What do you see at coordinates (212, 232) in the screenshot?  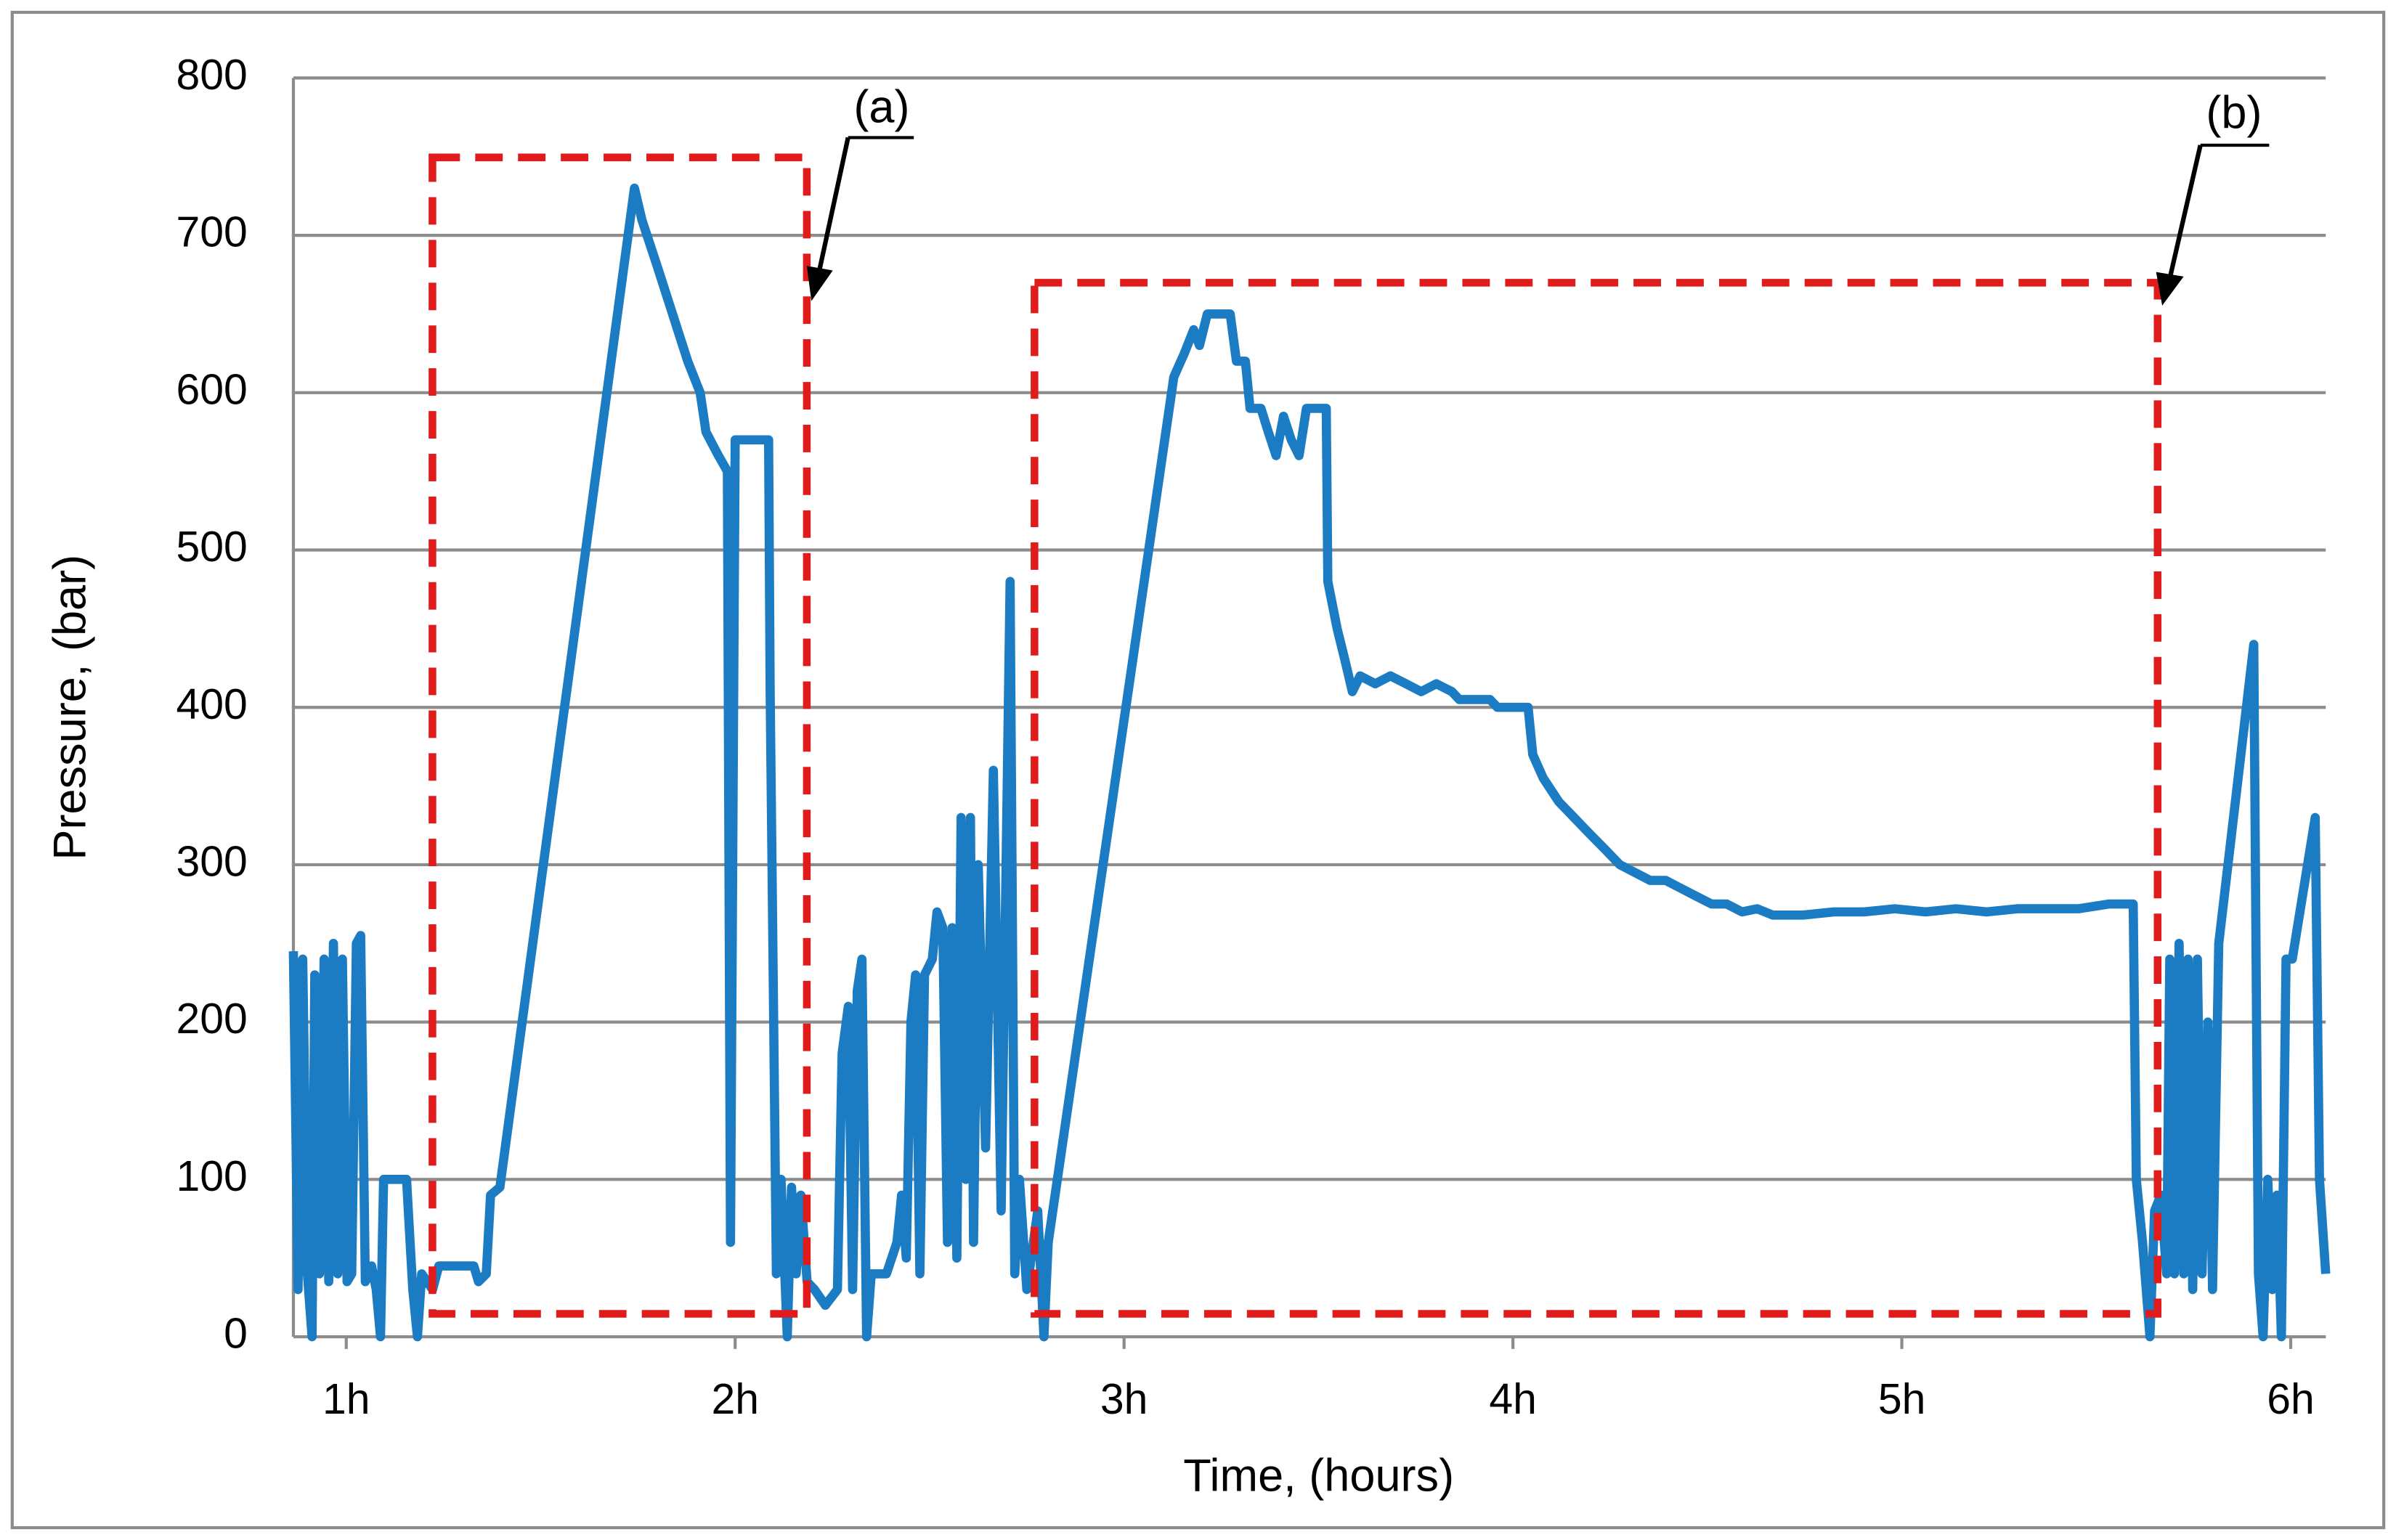 I see `y-tick-label: 700` at bounding box center [212, 232].